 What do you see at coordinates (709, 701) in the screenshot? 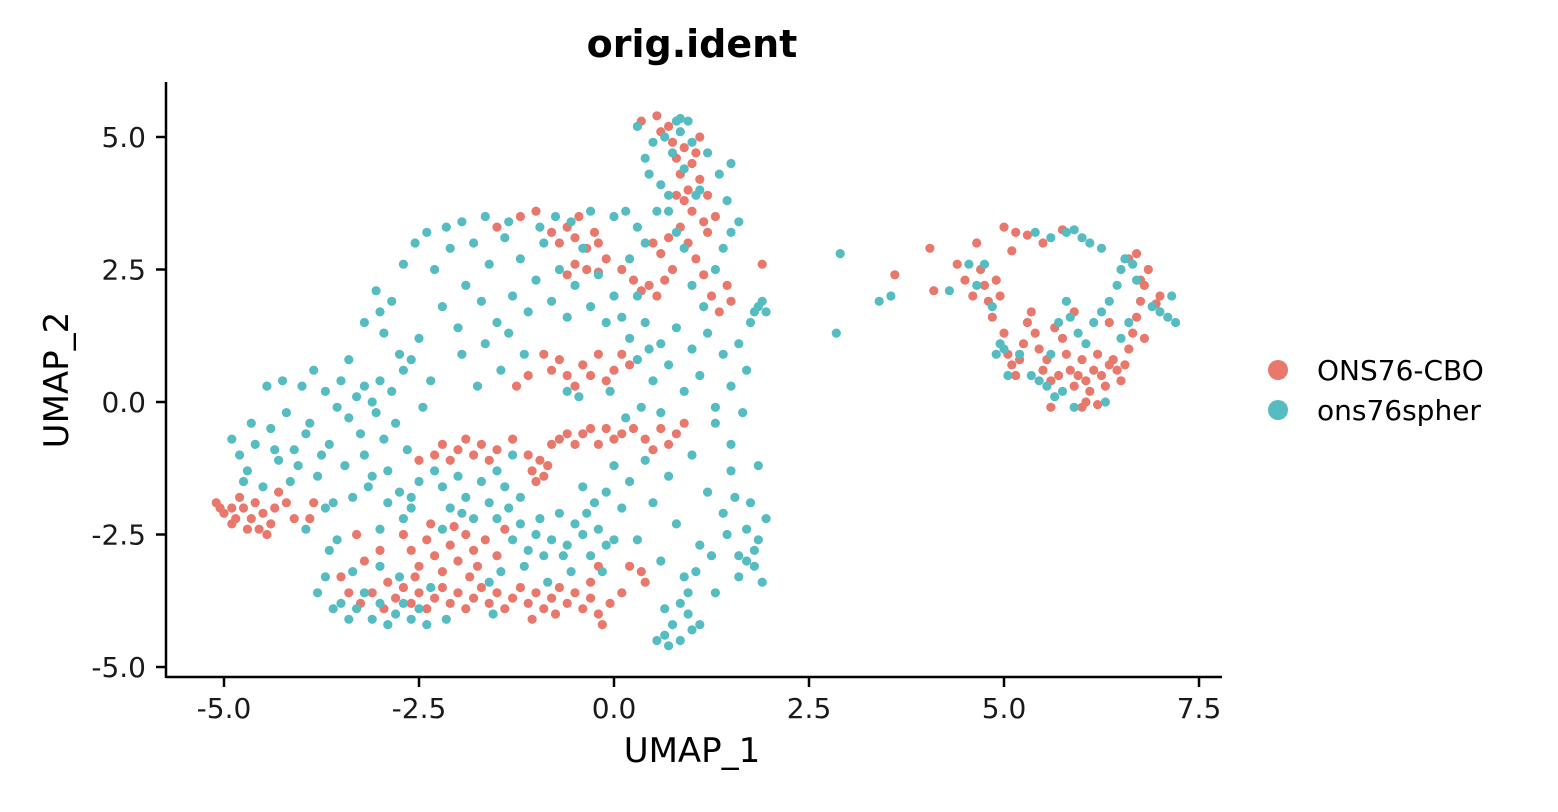
I see `x-ticks: -5.0 -2.5 0.0 2.5 5.0 7.5` at bounding box center [709, 701].